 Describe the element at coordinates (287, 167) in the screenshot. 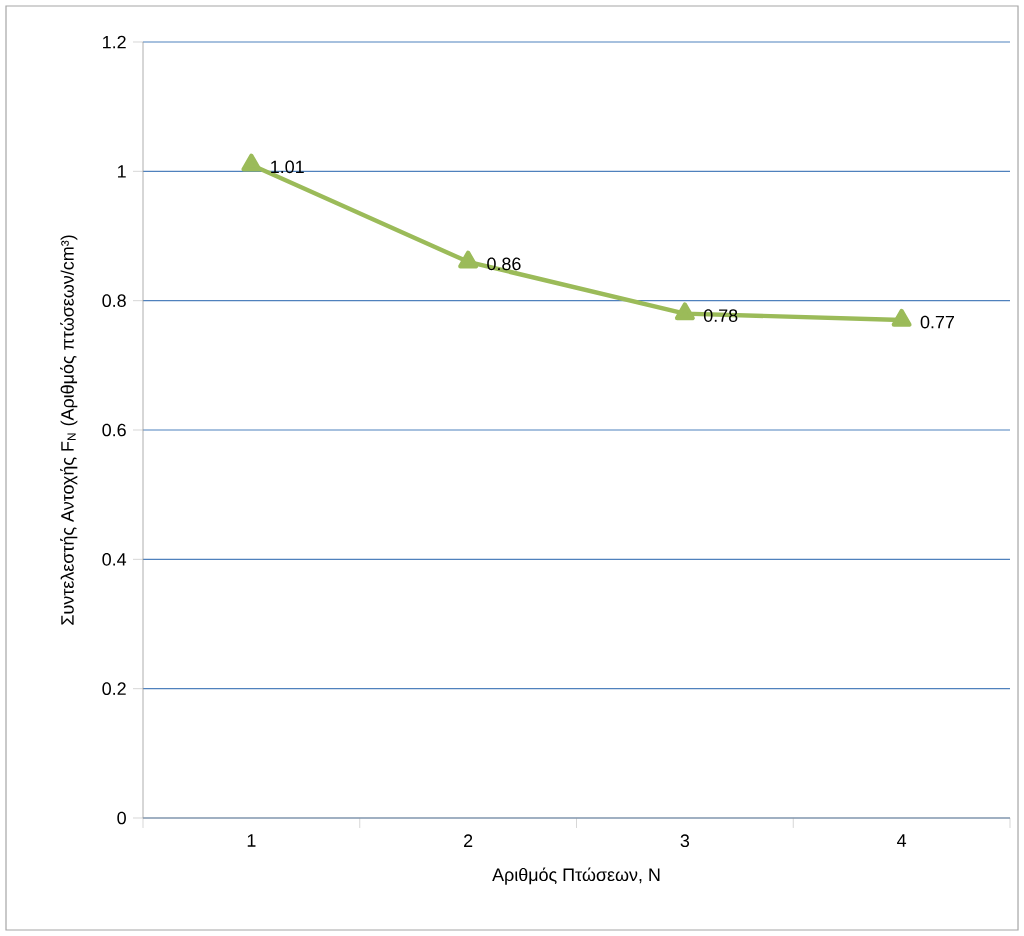

I see `data-label: 1.01` at that location.